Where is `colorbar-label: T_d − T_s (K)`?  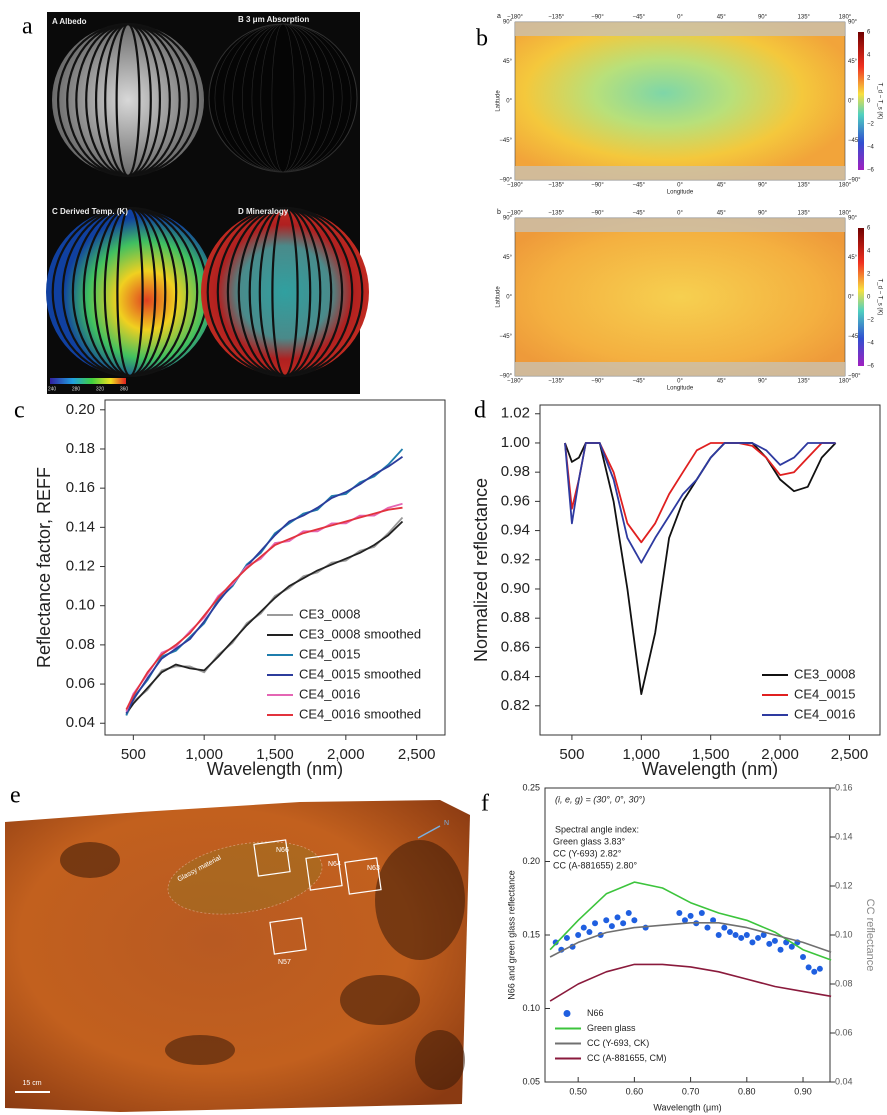
colorbar-label: T_d − T_s (K) is located at coordinates (879, 101).